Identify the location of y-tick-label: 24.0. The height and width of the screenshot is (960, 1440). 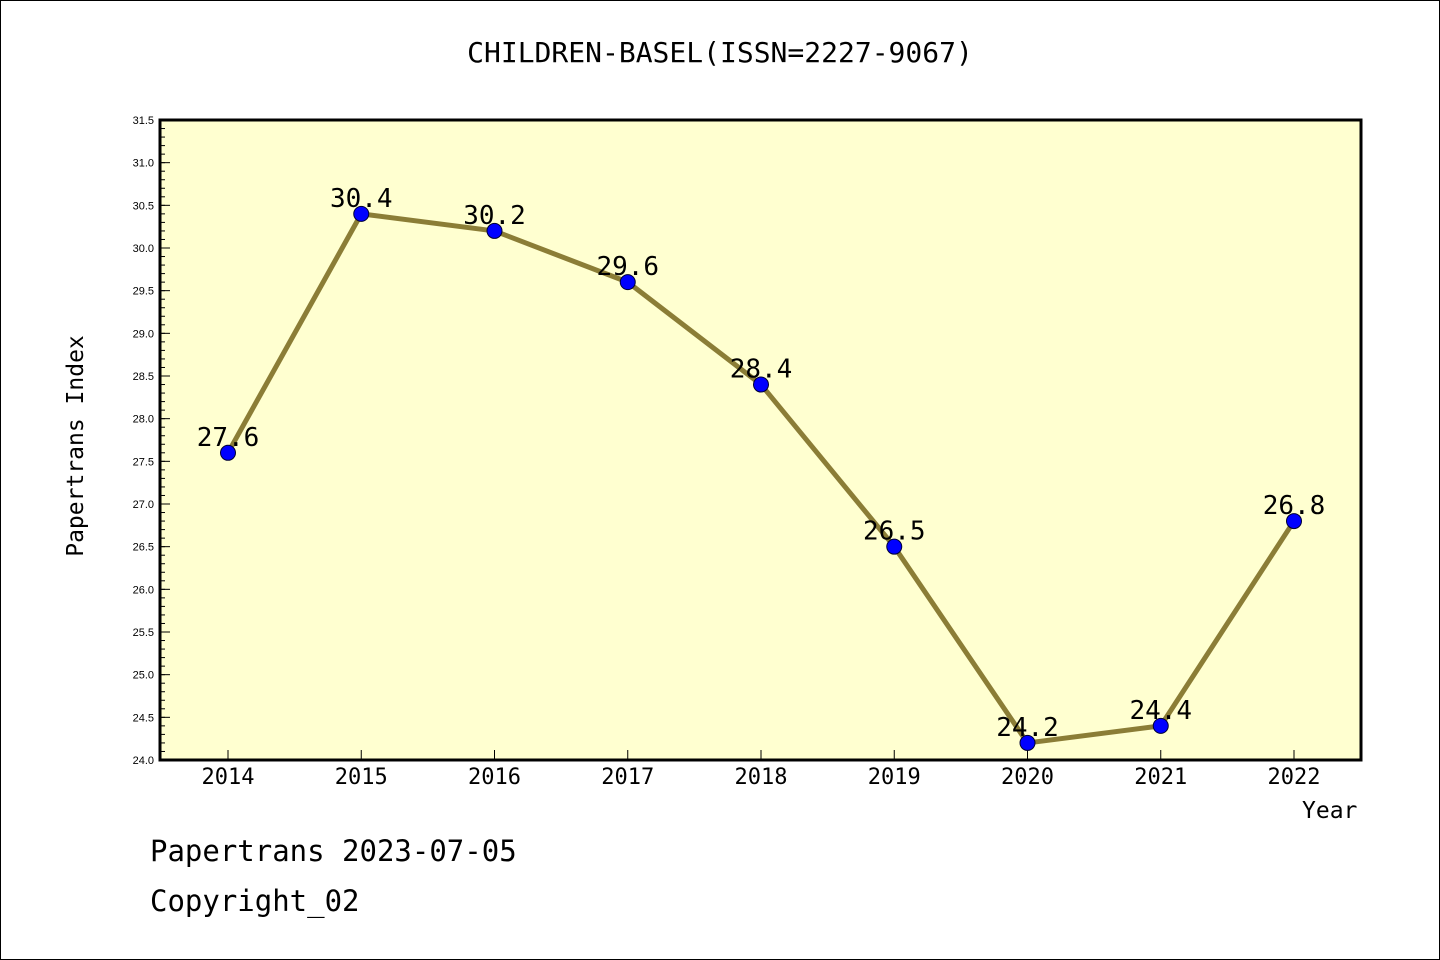
(143, 761).